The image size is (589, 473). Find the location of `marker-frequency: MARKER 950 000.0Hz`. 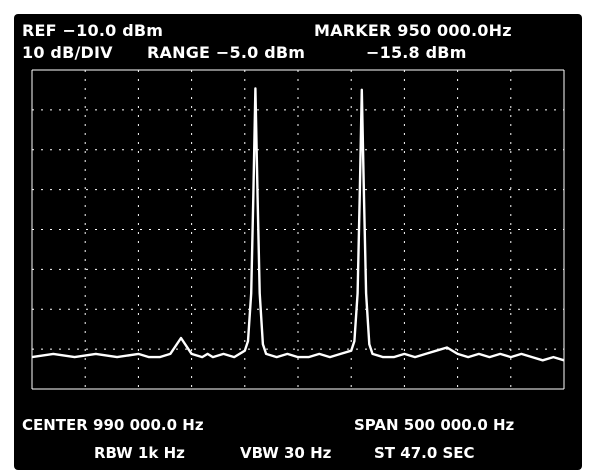

marker-frequency: MARKER 950 000.0Hz is located at coordinates (413, 30).